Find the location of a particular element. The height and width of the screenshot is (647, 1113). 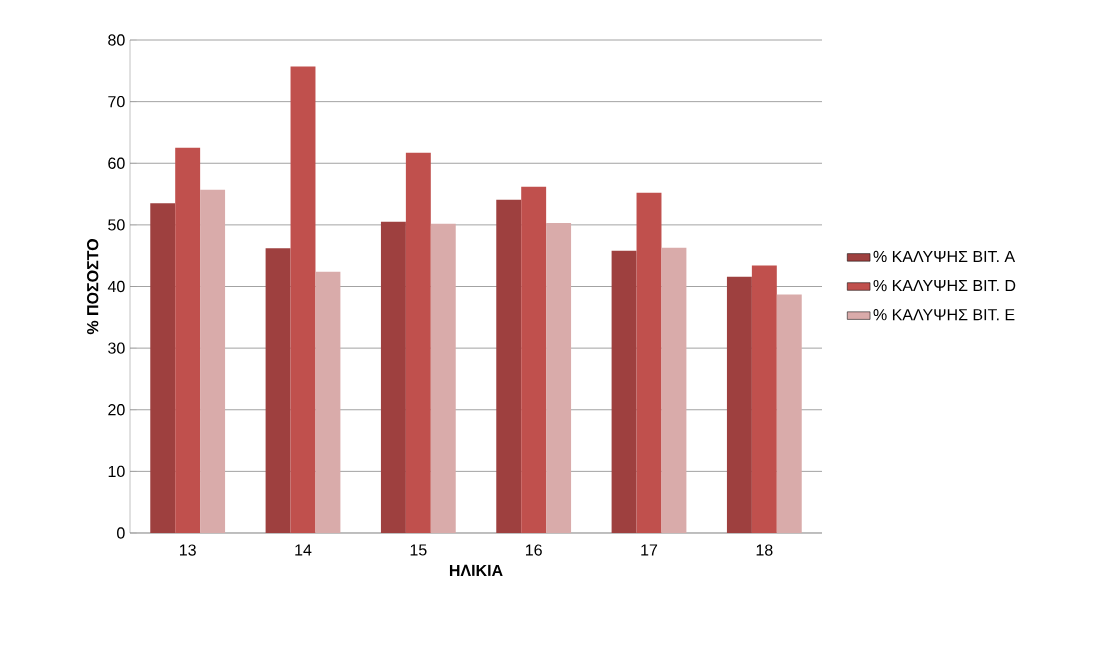

x-tick-label: 14 is located at coordinates (303, 550).